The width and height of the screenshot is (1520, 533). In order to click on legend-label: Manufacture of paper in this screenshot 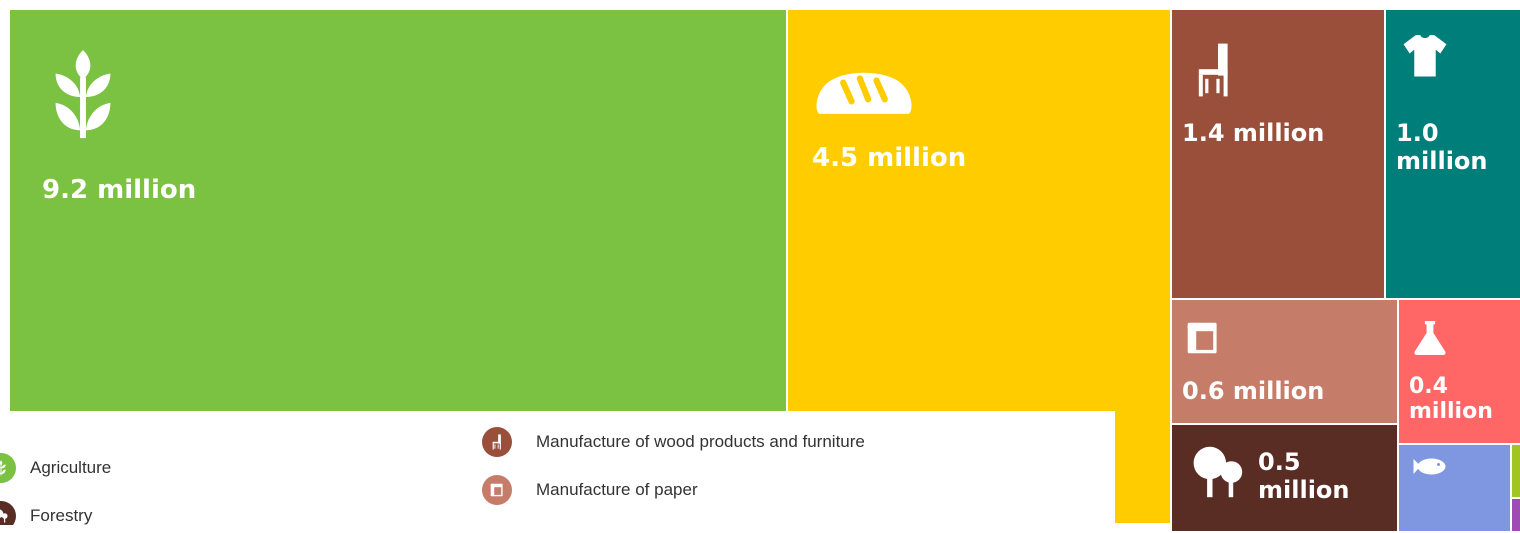, I will do `click(617, 489)`.